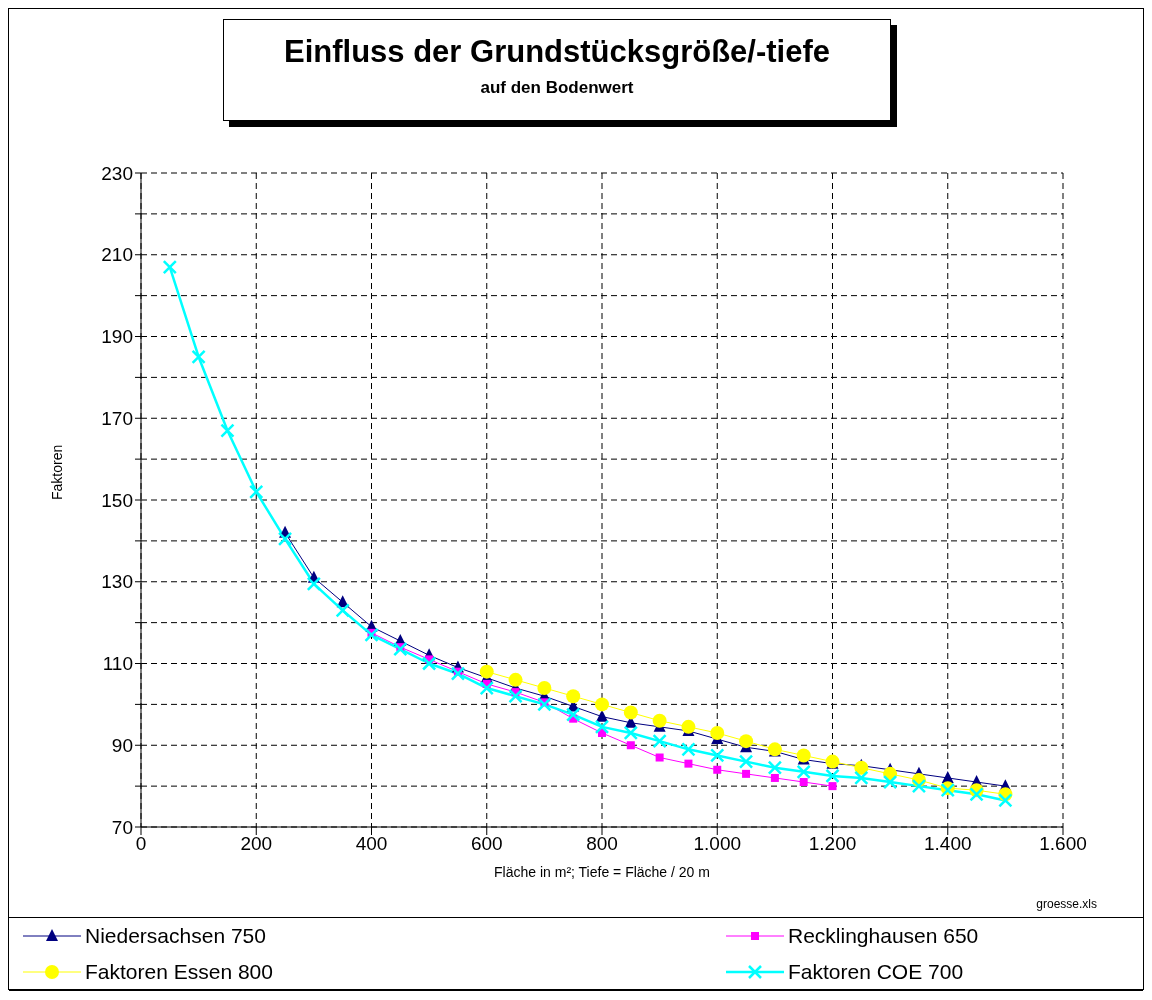 This screenshot has height=1000, width=1152. I want to click on y-tick-label: 70, so click(122, 827).